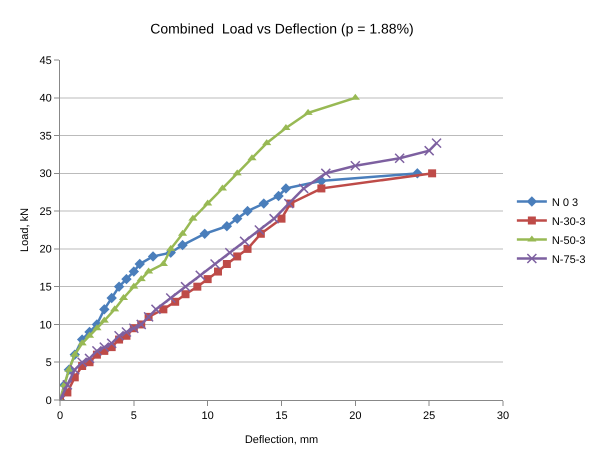 Image resolution: width=613 pixels, height=475 pixels. Describe the element at coordinates (569, 240) in the screenshot. I see `legend-label: N-50-3` at that location.